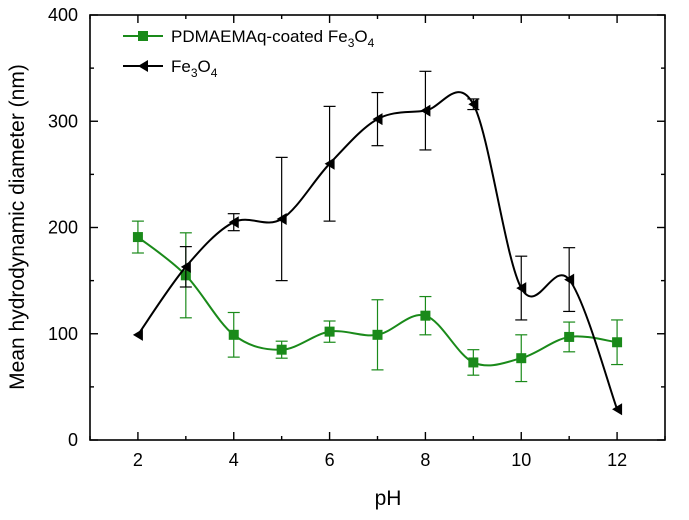  I want to click on x-tick-label: 6, so click(330, 460).